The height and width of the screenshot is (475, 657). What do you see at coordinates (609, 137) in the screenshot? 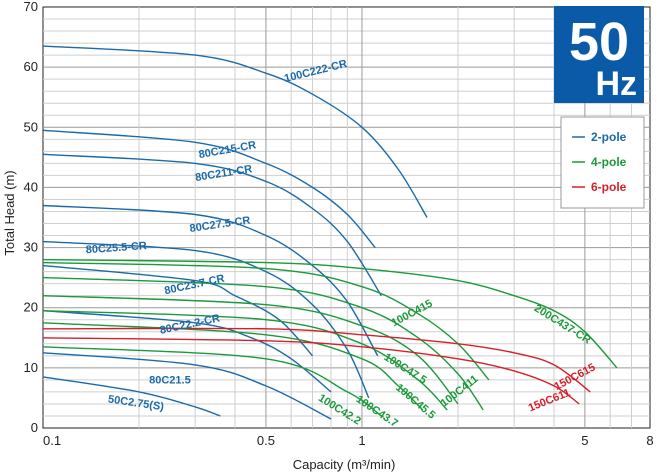
I see `legend-label-2-pole: 2-pole` at bounding box center [609, 137].